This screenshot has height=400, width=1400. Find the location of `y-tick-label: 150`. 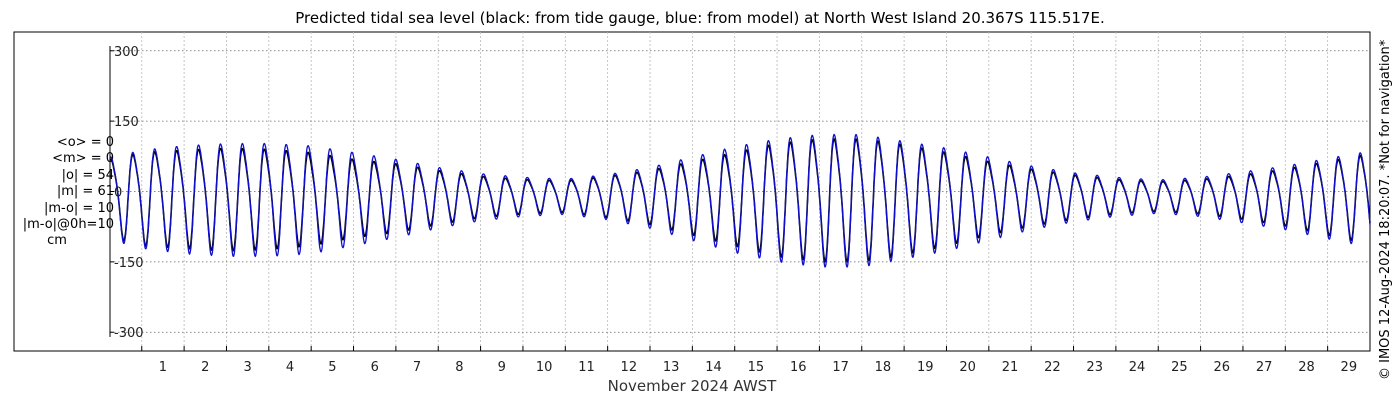

y-tick-label: 150 is located at coordinates (126, 122).